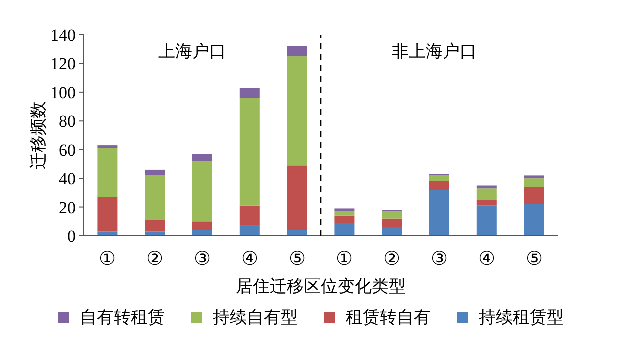 This screenshot has height=350, width=634. Describe the element at coordinates (255, 317) in the screenshot. I see `legend-label: 持续自有型` at that location.